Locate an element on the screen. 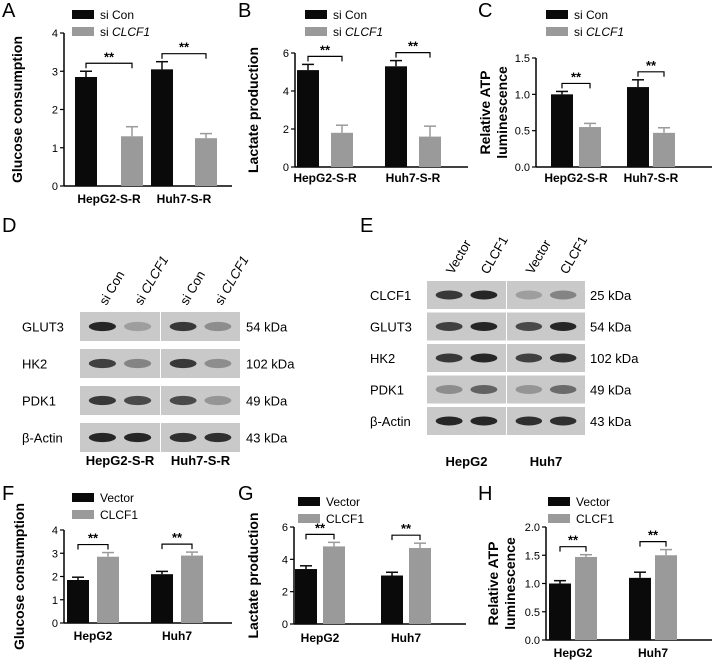 The width and height of the screenshot is (720, 669). y-tick-label: 3 is located at coordinates (55, 554).